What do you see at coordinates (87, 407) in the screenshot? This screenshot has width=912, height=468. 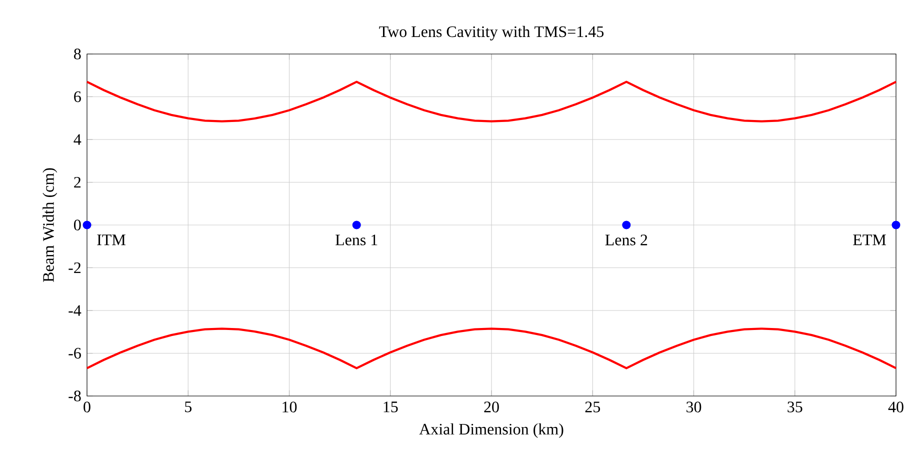 I see `x-tick-label: 0` at bounding box center [87, 407].